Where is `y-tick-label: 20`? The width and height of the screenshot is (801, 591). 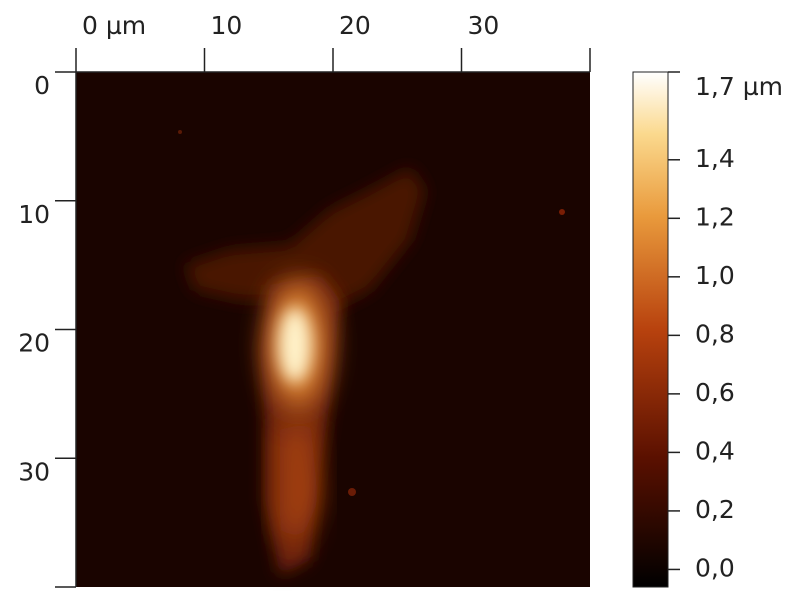
y-tick-label: 20 is located at coordinates (34, 343).